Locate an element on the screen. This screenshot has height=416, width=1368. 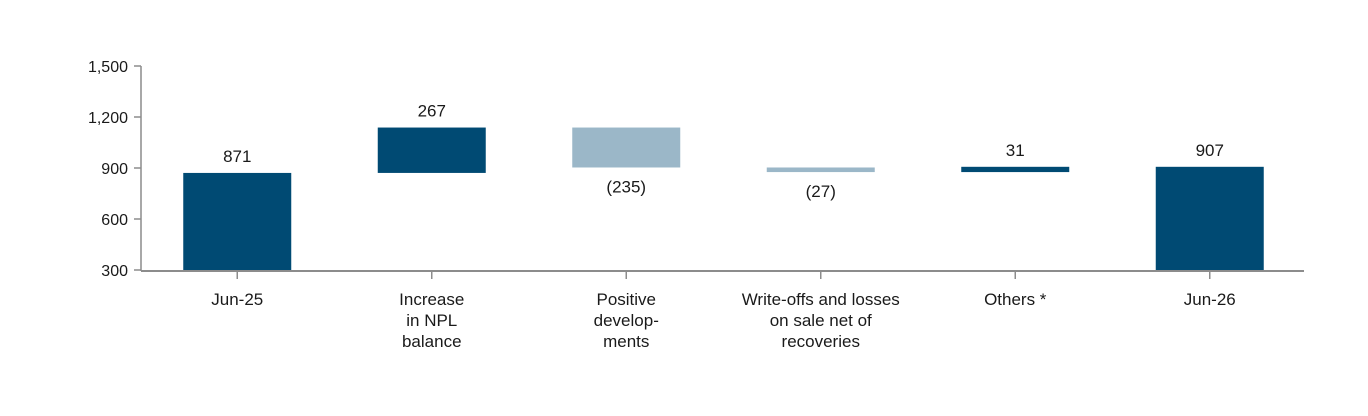
x-category-label-line: balance is located at coordinates (432, 341).